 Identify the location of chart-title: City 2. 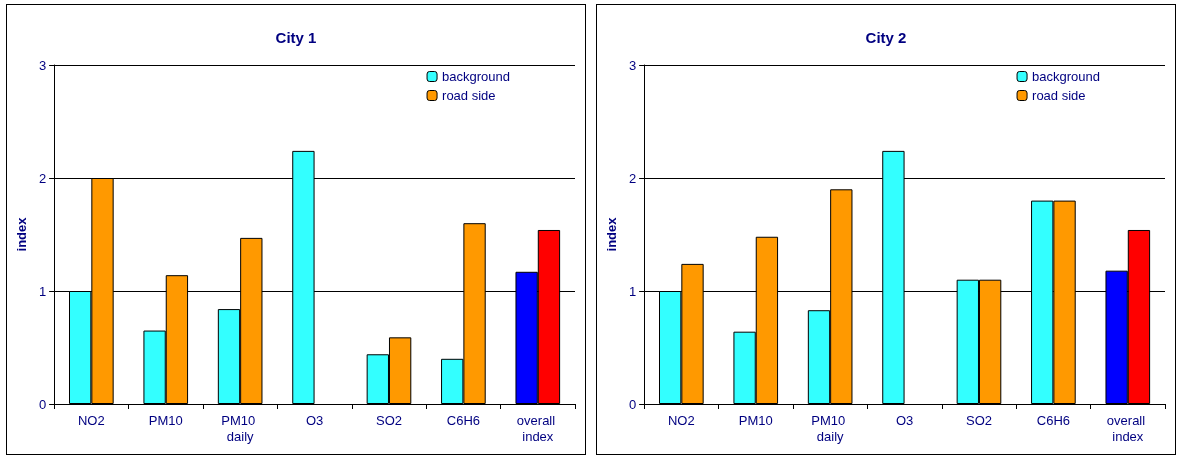
(886, 37).